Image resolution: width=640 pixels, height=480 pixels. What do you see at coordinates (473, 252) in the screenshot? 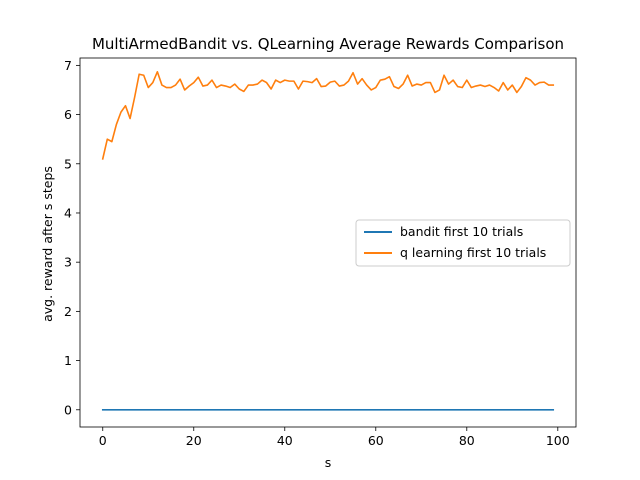
I see `legend-label-q-learning: q learning first 10 trials` at bounding box center [473, 252].